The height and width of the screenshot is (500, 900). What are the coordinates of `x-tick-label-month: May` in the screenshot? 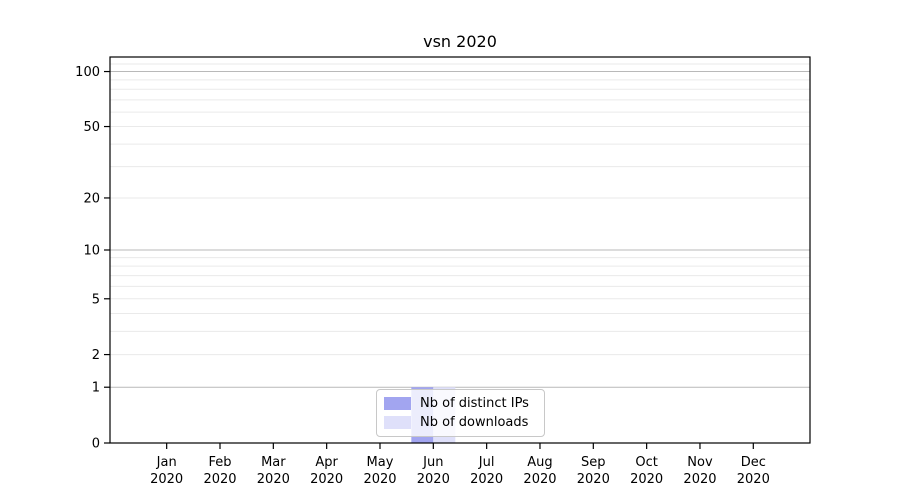 It's located at (380, 462).